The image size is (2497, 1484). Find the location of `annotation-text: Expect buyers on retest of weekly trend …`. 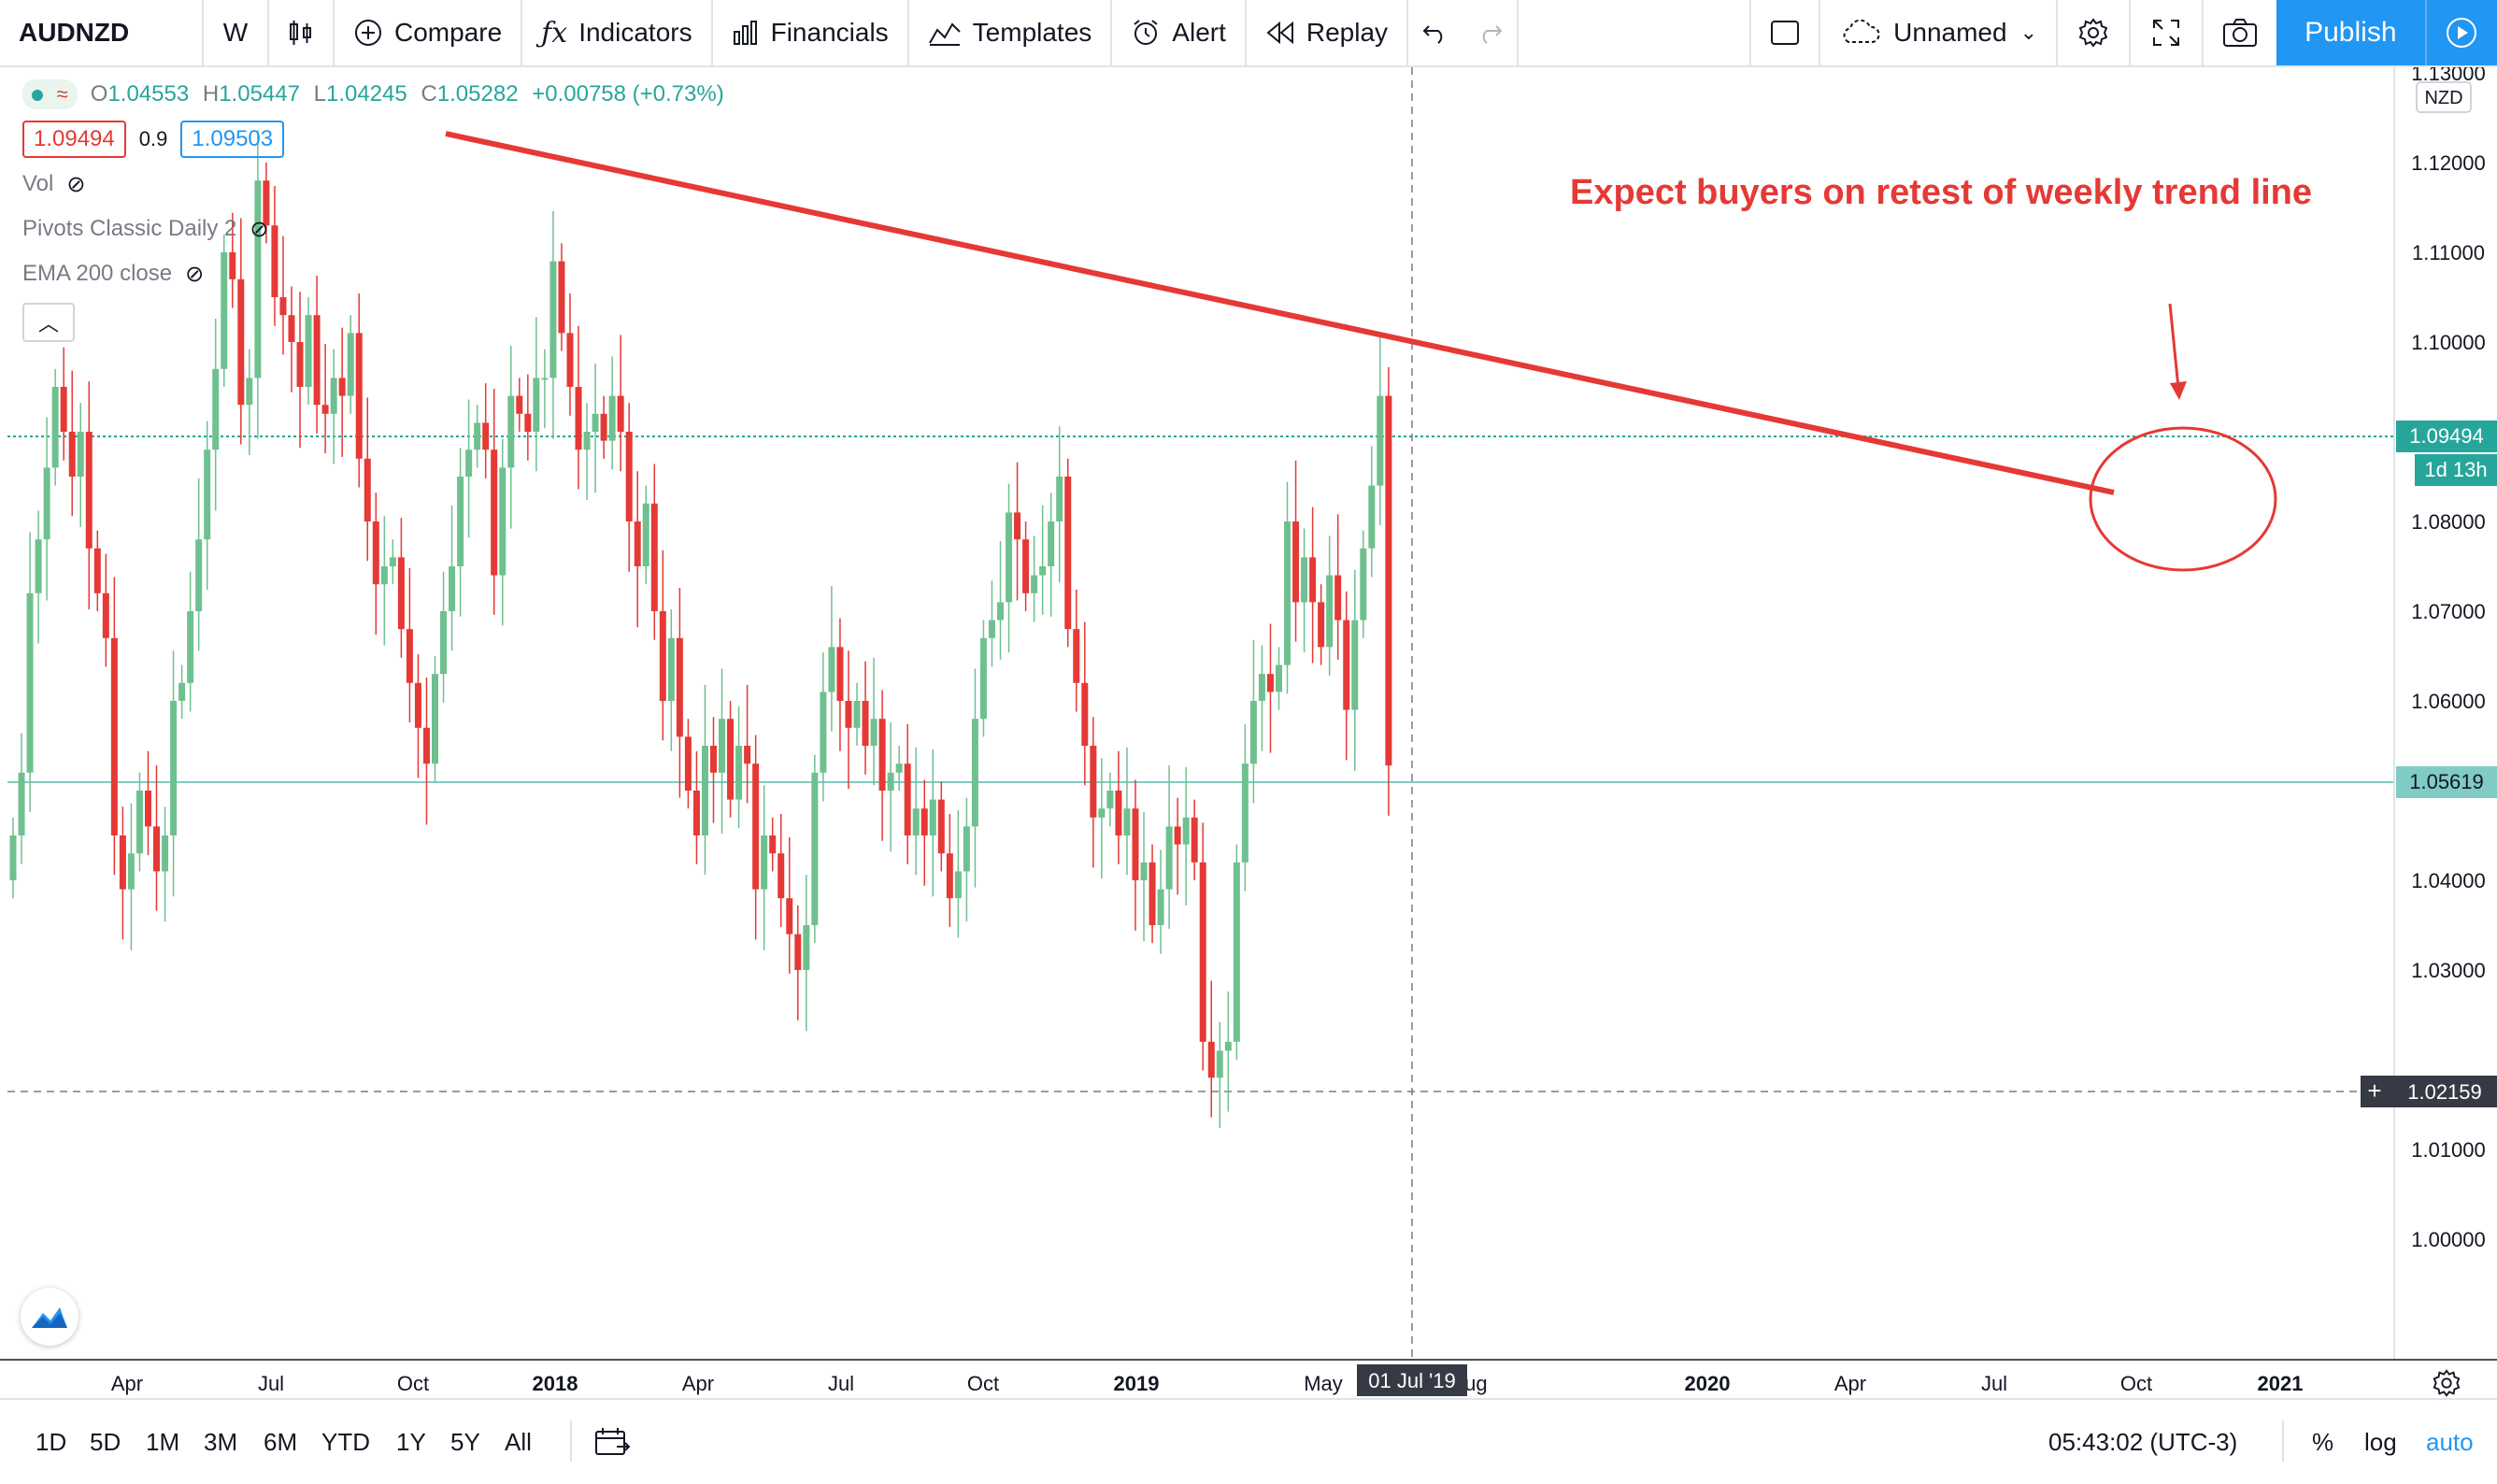

annotation-text: Expect buyers on retest of weekly trend … is located at coordinates (1941, 192).